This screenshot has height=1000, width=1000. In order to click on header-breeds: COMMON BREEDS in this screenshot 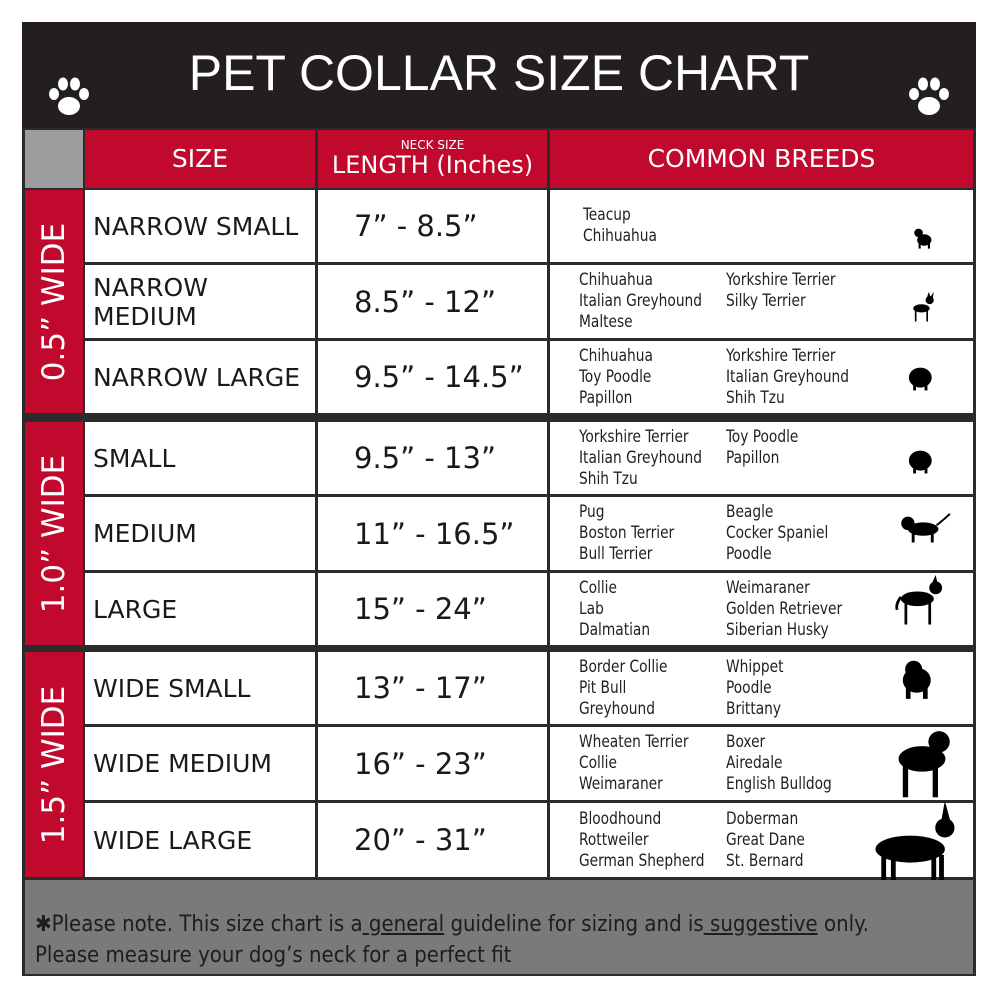, I will do `click(761, 159)`.